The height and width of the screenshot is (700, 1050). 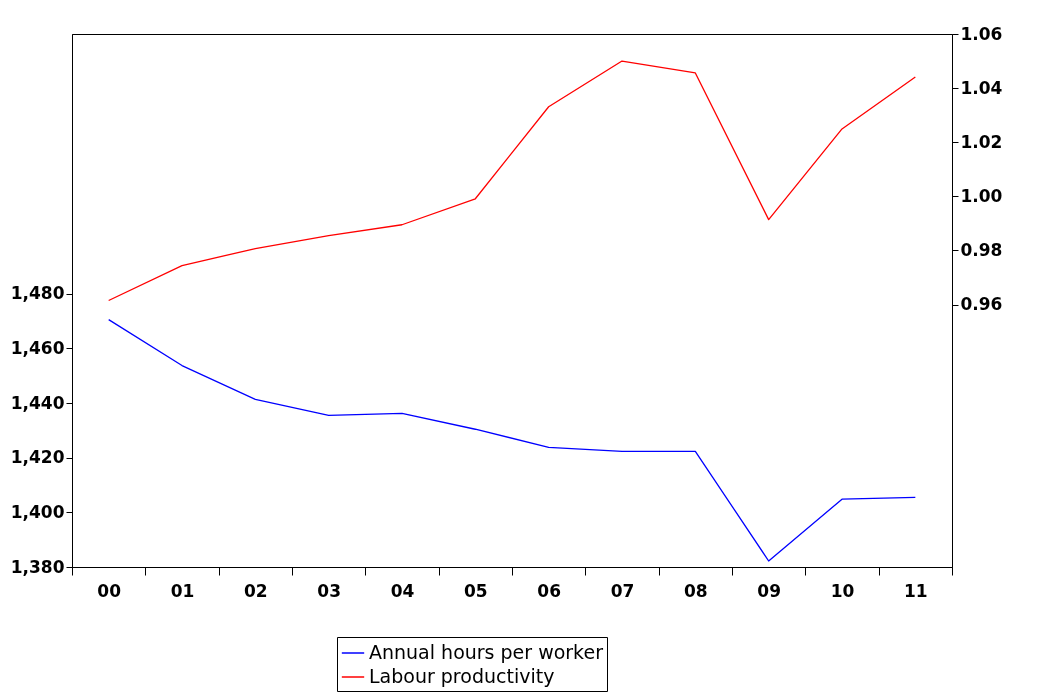 What do you see at coordinates (37, 293) in the screenshot?
I see `y-tick-label: 1,480` at bounding box center [37, 293].